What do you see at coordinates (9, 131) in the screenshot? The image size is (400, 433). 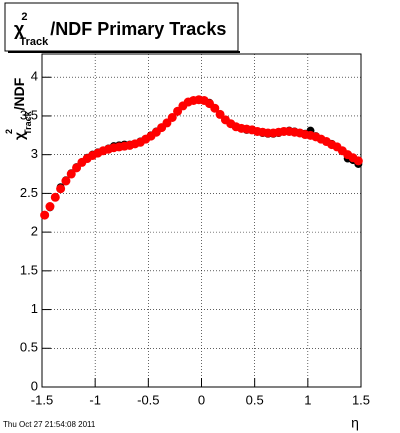 I see `y-label-sup: 2` at bounding box center [9, 131].